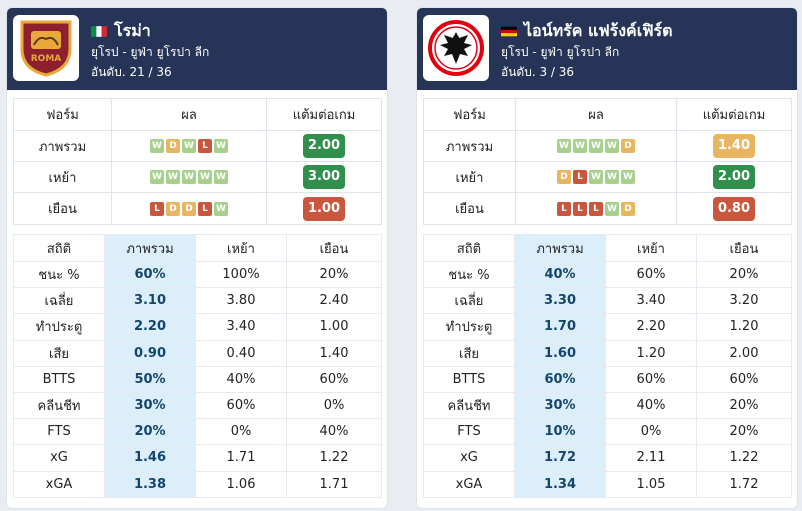  Describe the element at coordinates (744, 484) in the screenshot. I see `stats-cell-away: 1.72` at that location.